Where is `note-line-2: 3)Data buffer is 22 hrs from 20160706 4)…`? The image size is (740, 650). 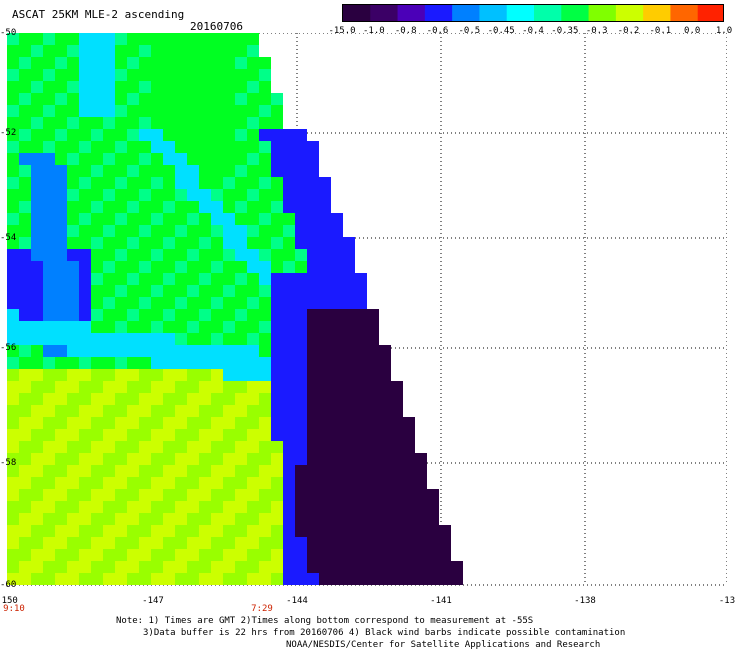 note-line-2: 3)Data buffer is 22 hrs from 20160706 4)… is located at coordinates (384, 633).